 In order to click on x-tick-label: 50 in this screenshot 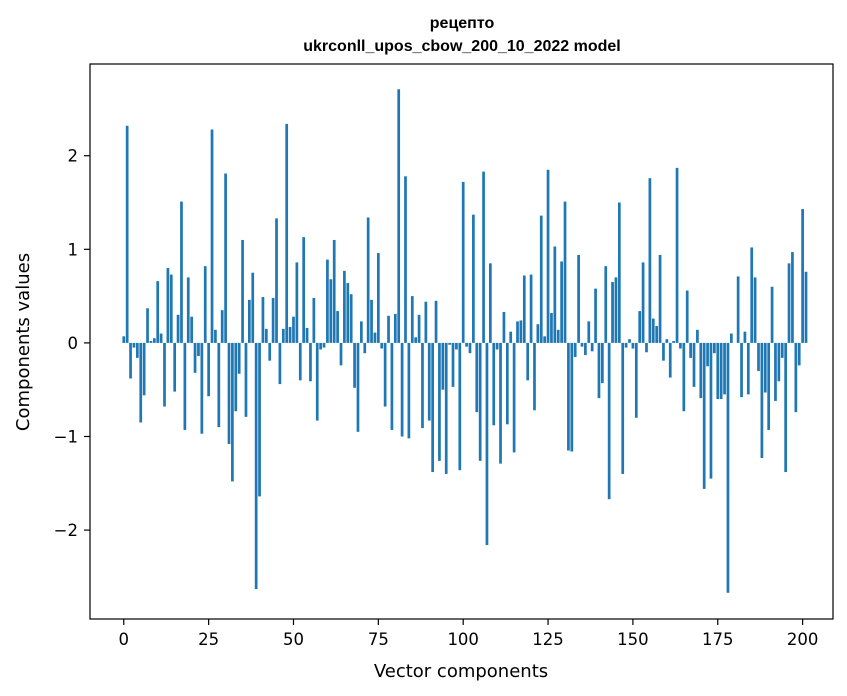, I will do `click(293, 639)`.